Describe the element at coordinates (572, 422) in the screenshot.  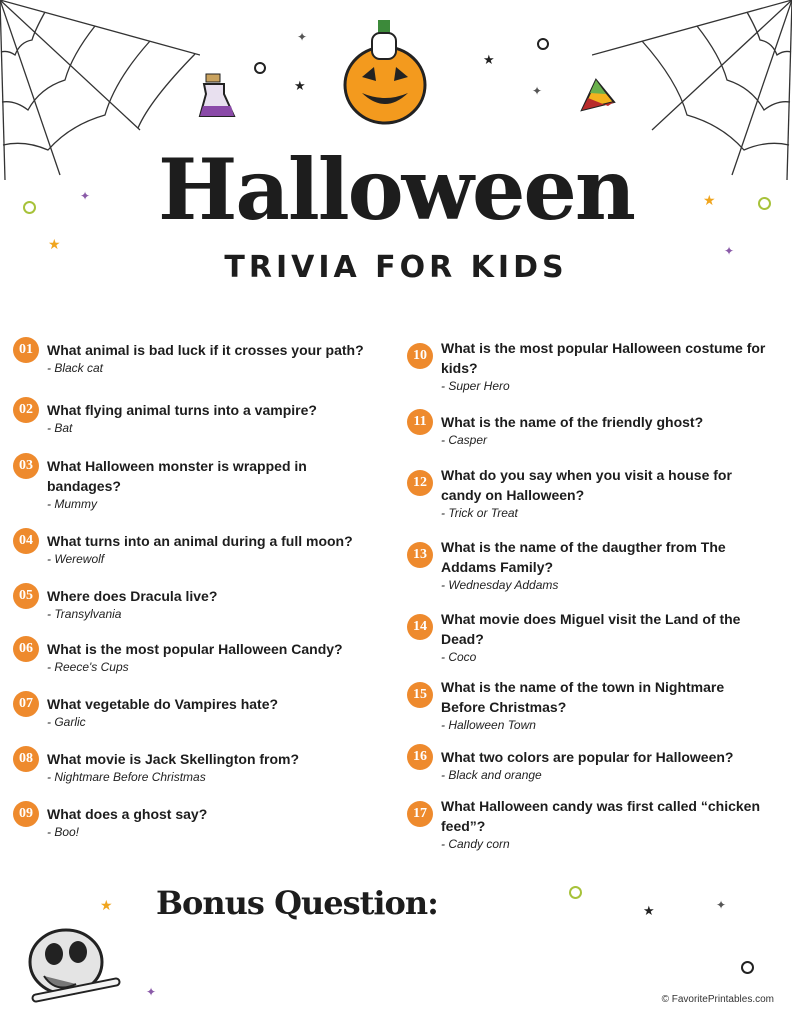
I see `question-text: What is the name of the friendly ghost?` at that location.